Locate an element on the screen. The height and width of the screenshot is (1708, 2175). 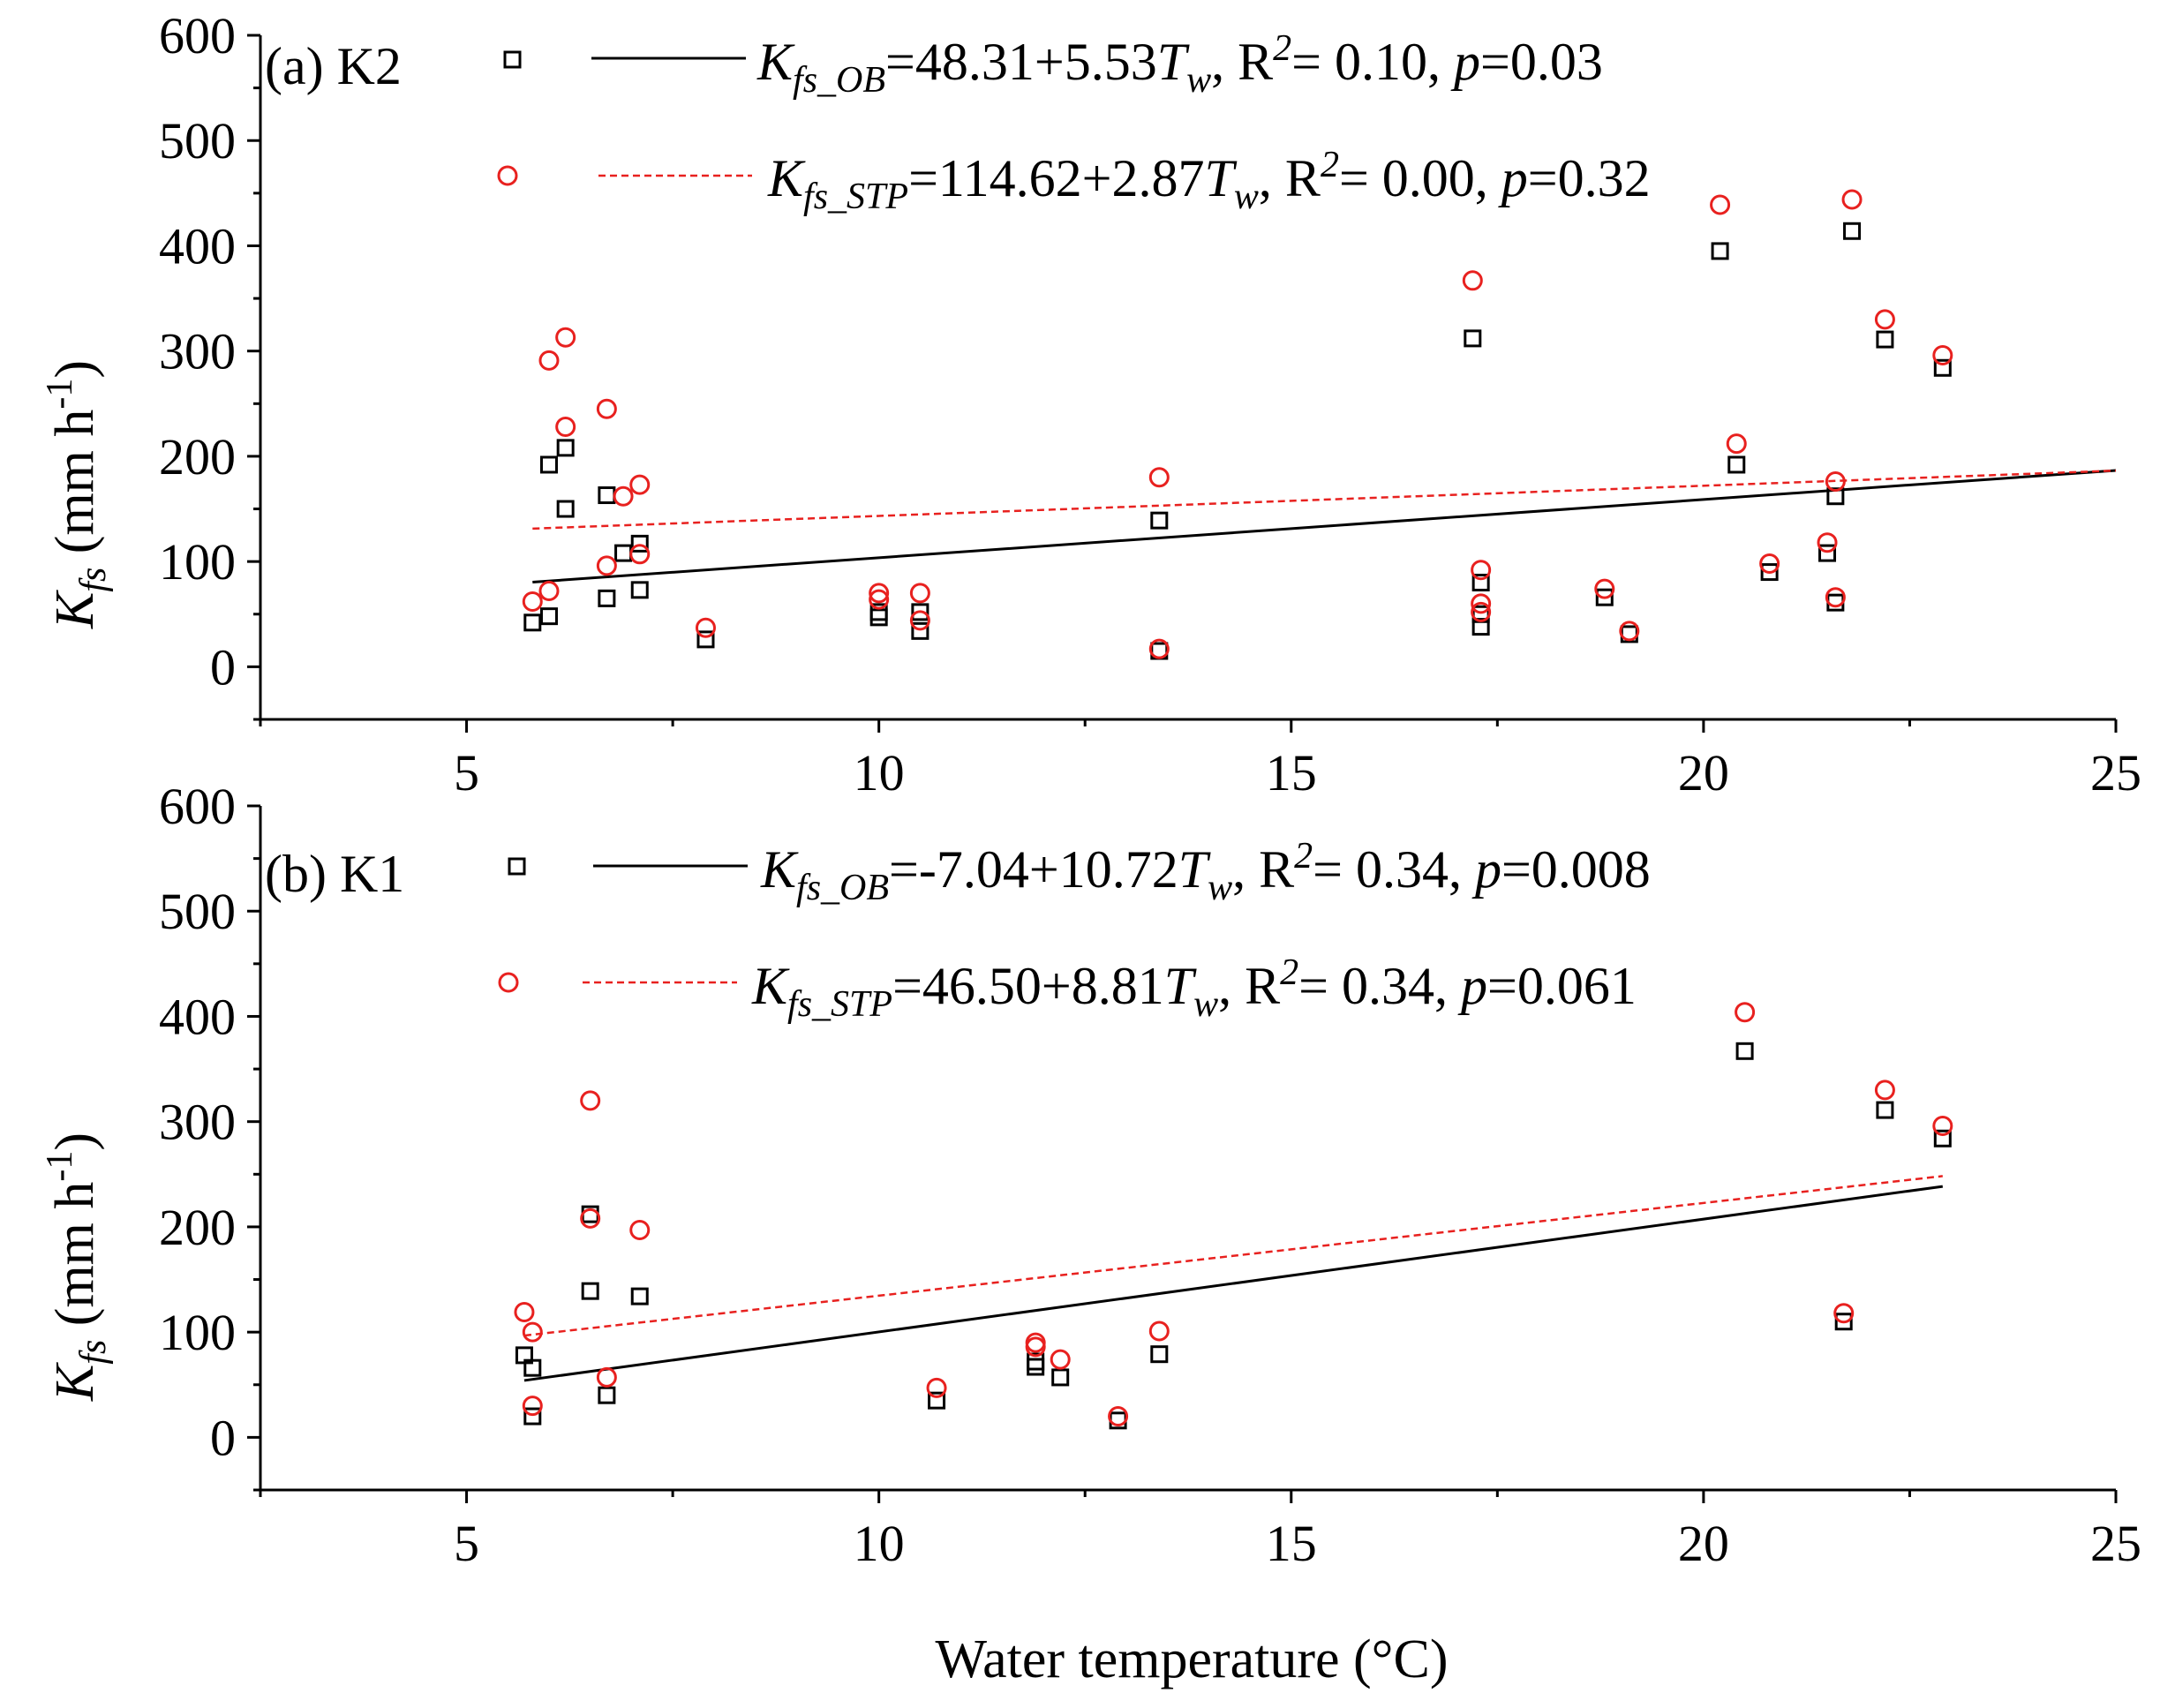
fit-line-ob is located at coordinates (1324, 526).